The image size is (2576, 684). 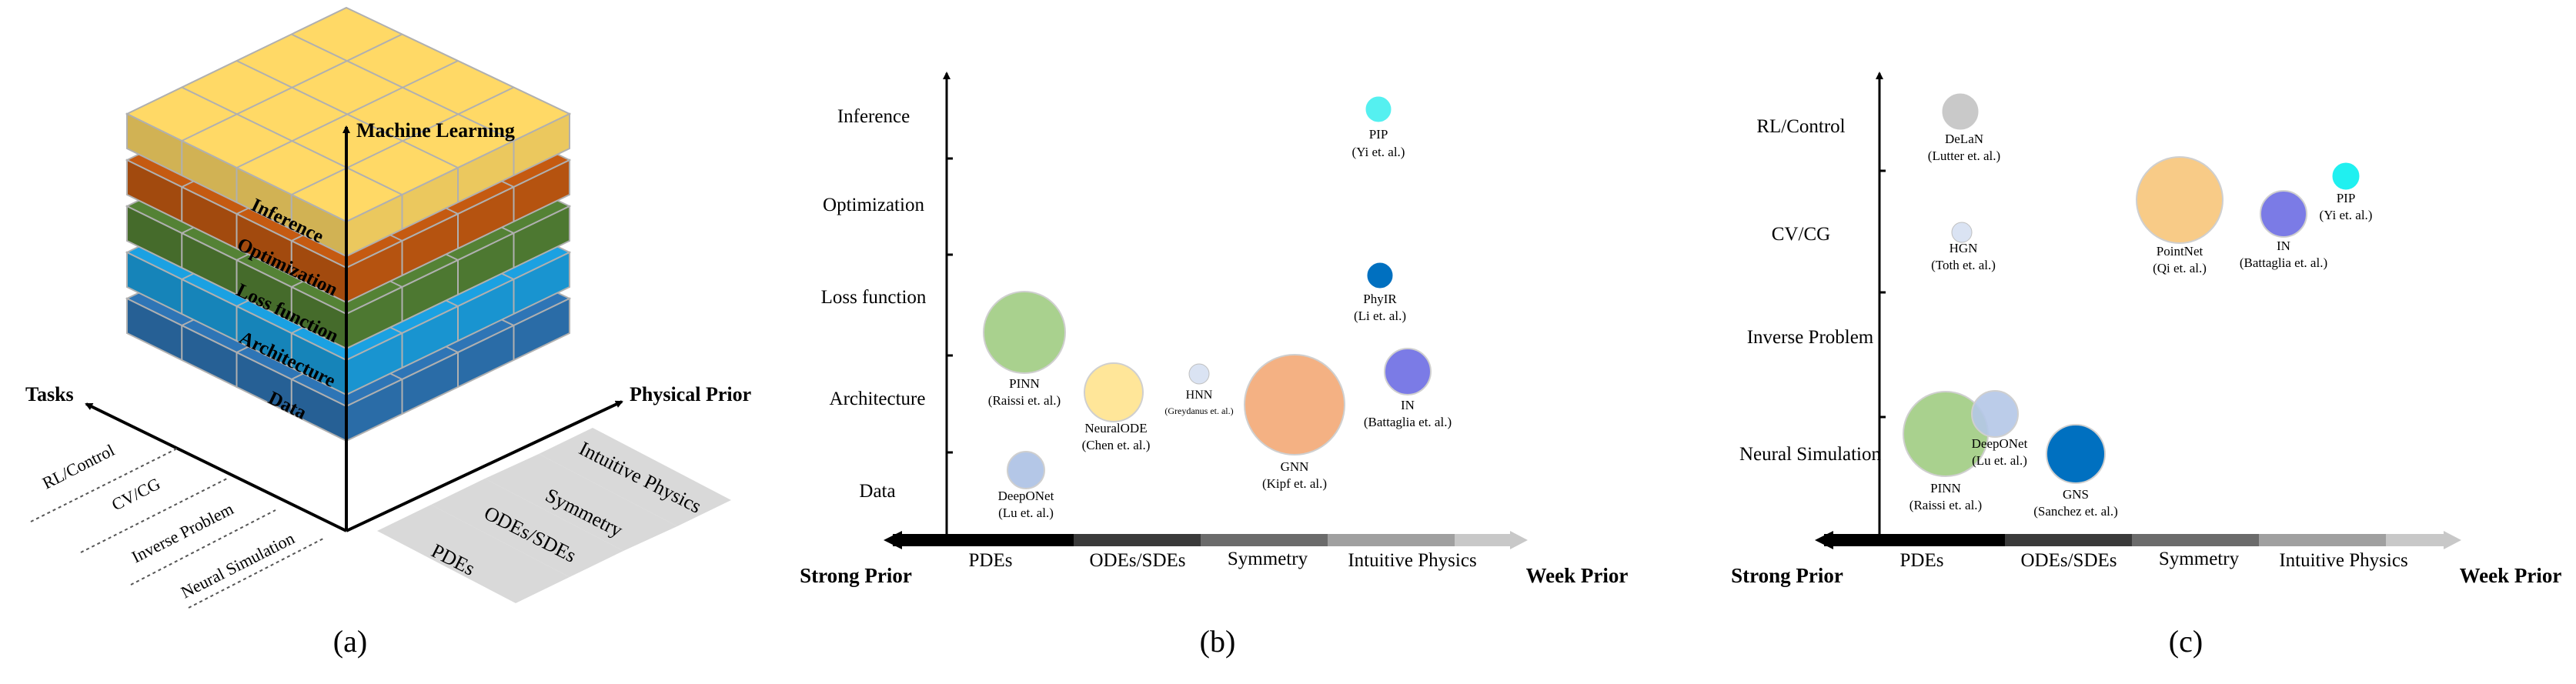 I want to click on bubble-delan: DeLaN (Lutter et. al.), so click(x=1964, y=127).